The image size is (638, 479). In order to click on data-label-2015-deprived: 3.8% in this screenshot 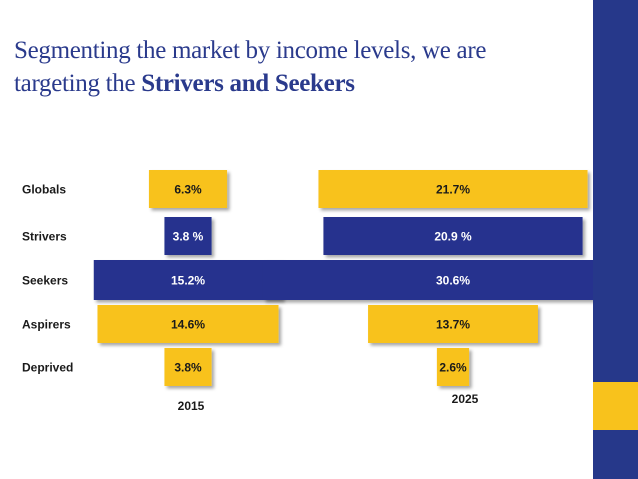, I will do `click(188, 368)`.